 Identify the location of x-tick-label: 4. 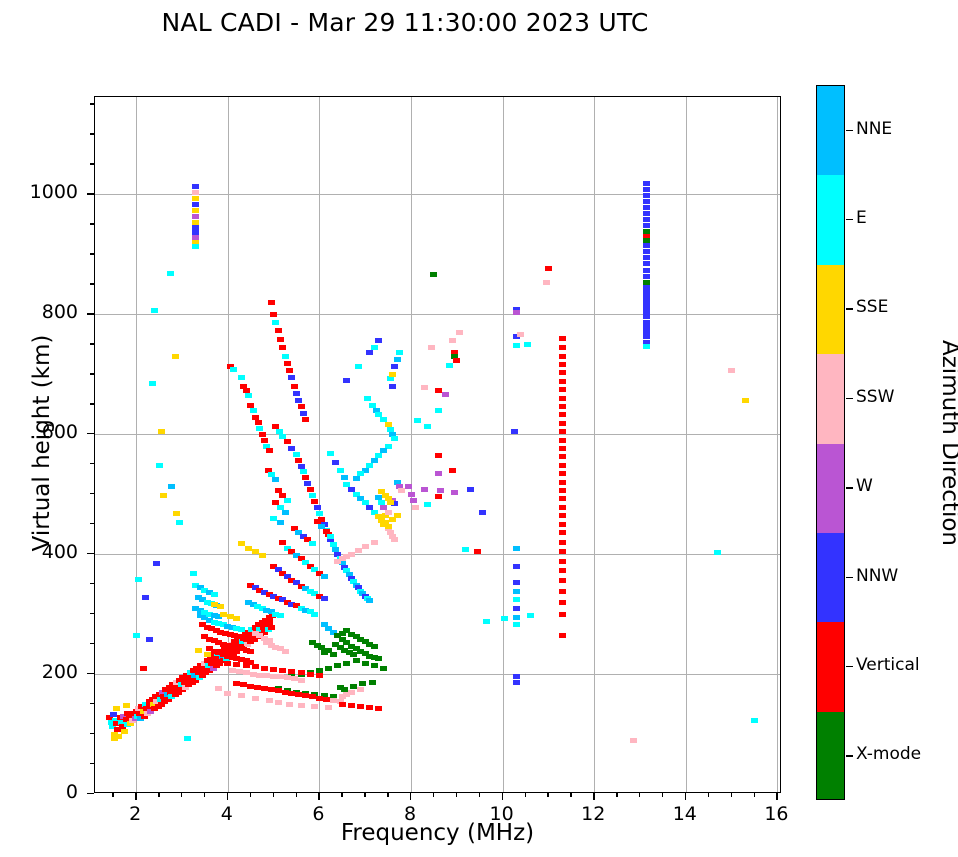
(226, 814).